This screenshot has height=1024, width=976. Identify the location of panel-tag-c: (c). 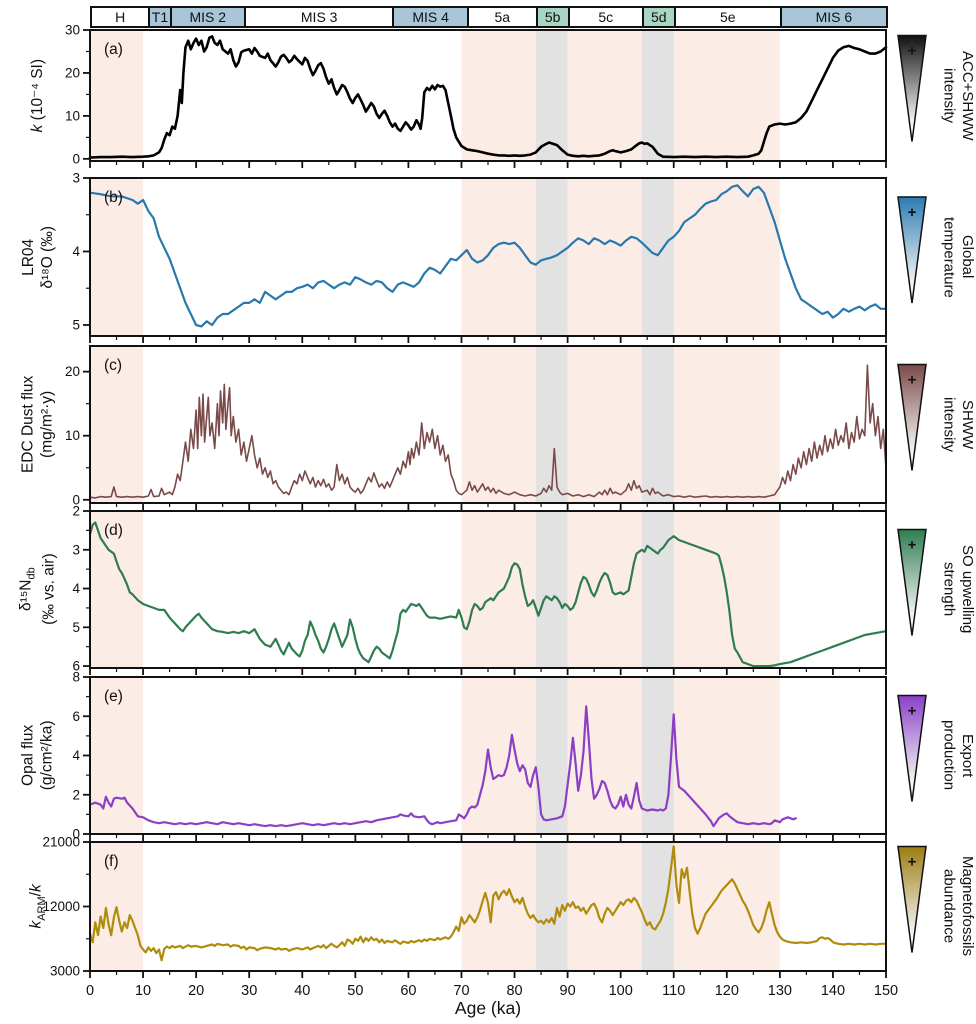
(113, 365).